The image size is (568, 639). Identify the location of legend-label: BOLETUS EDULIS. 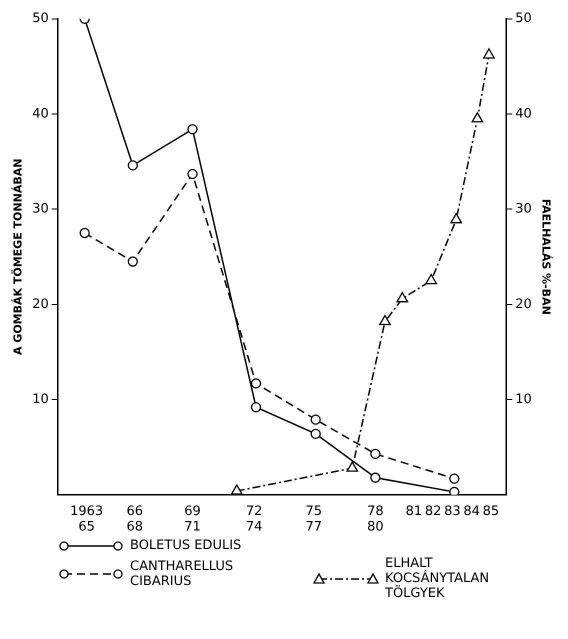
(186, 545).